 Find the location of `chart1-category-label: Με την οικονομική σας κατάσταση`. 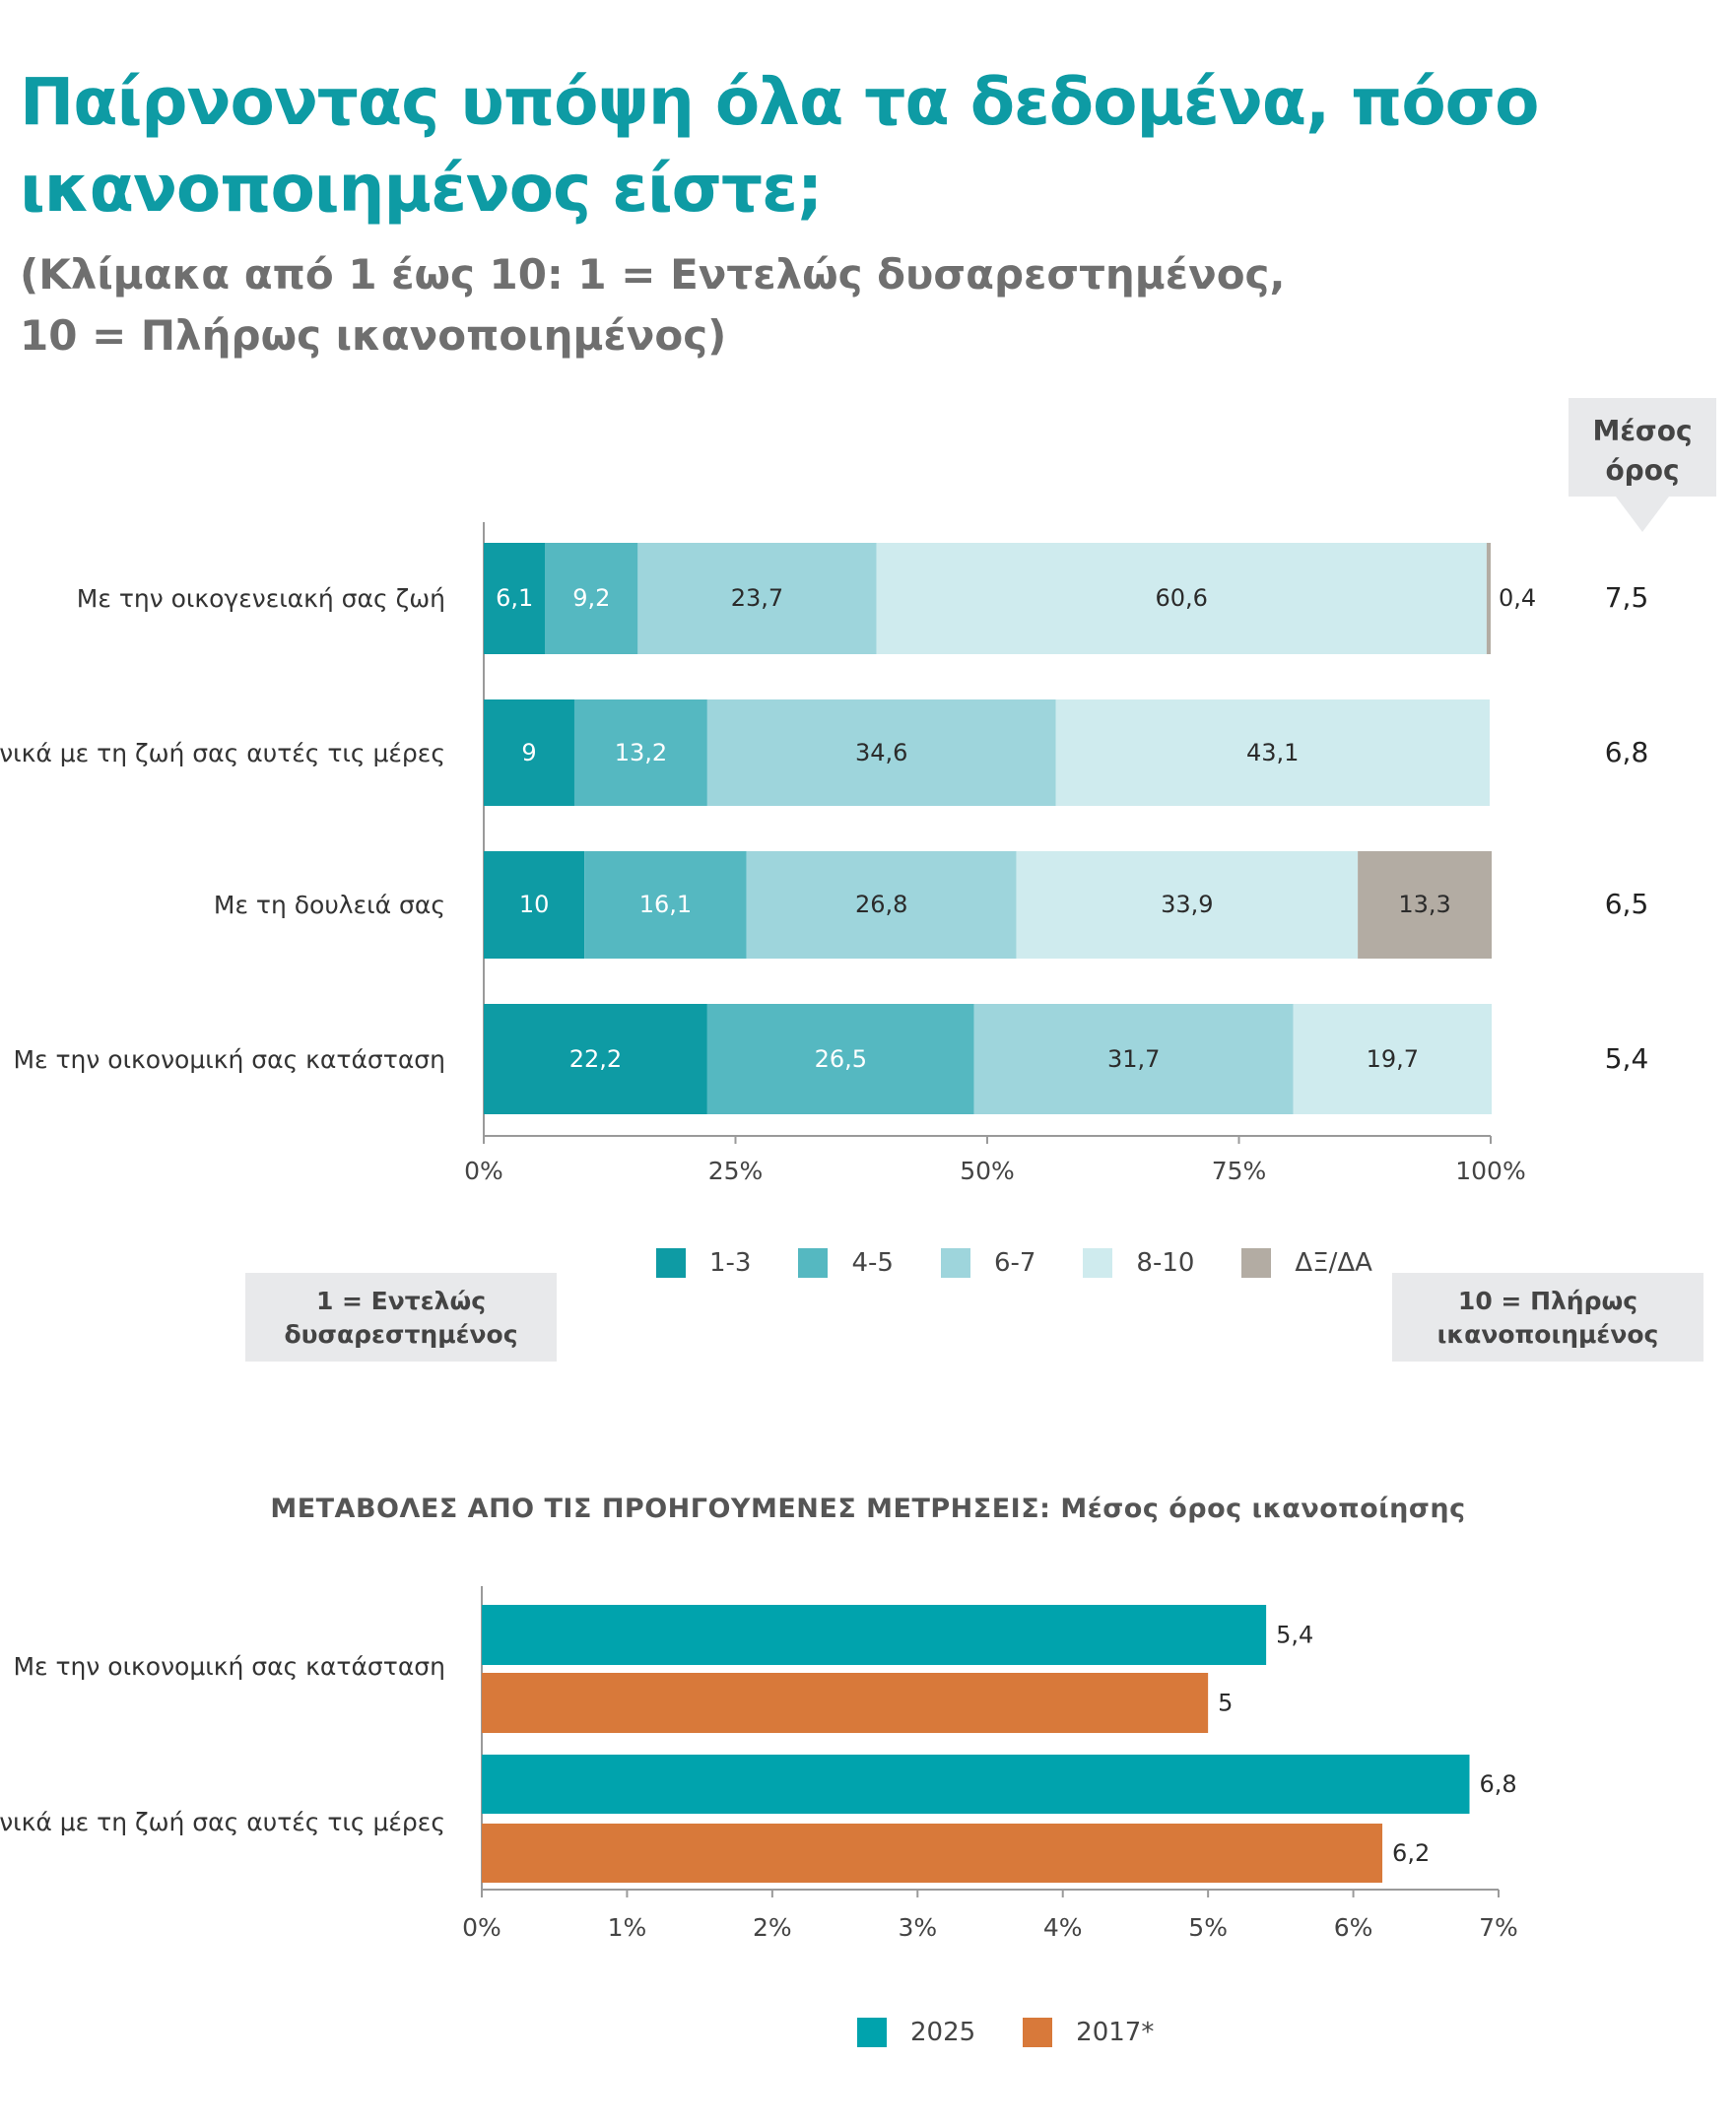

chart1-category-label: Με την οικονομική σας κατάσταση is located at coordinates (229, 1059).